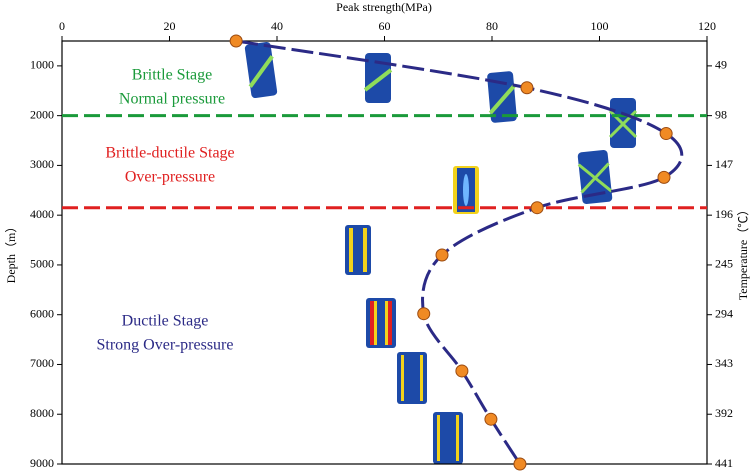 Image resolution: width=754 pixels, height=472 pixels. What do you see at coordinates (172, 99) in the screenshot?
I see `stage-label: Normal pressure` at bounding box center [172, 99].